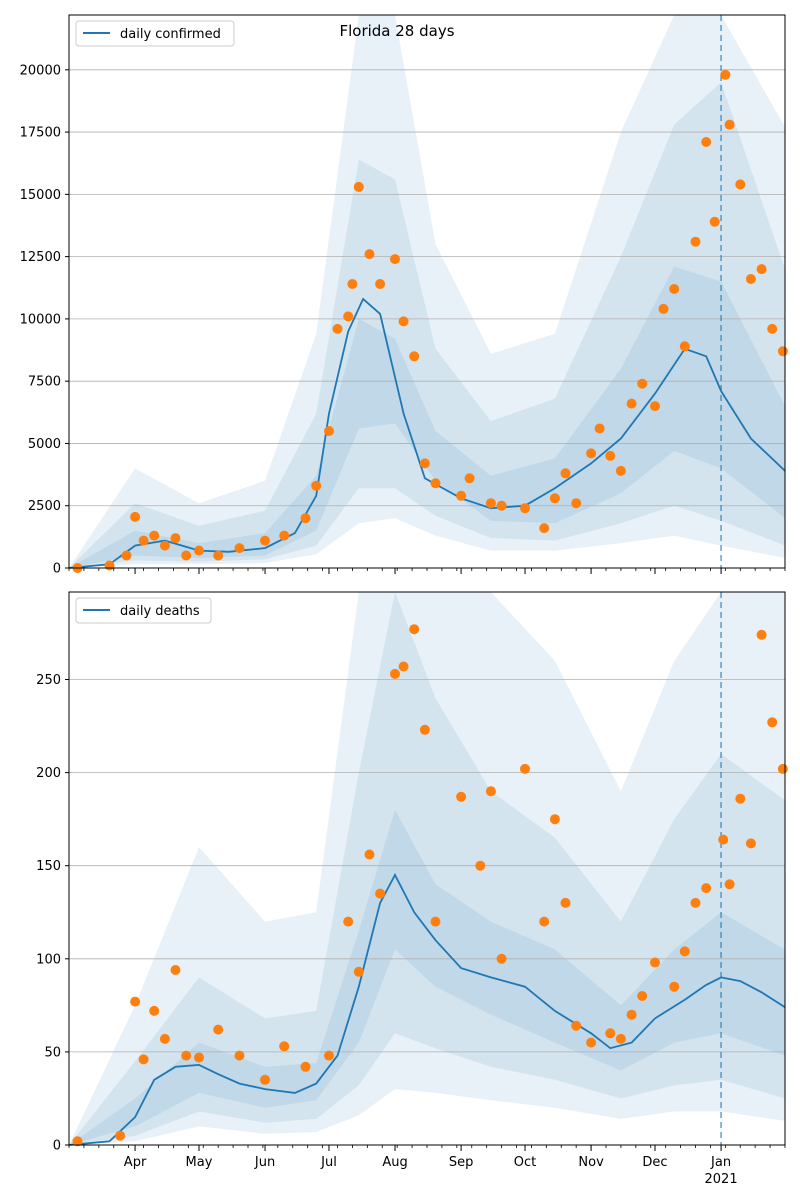 The image size is (800, 1200). I want to click on y-tick-label: 250, so click(48, 680).